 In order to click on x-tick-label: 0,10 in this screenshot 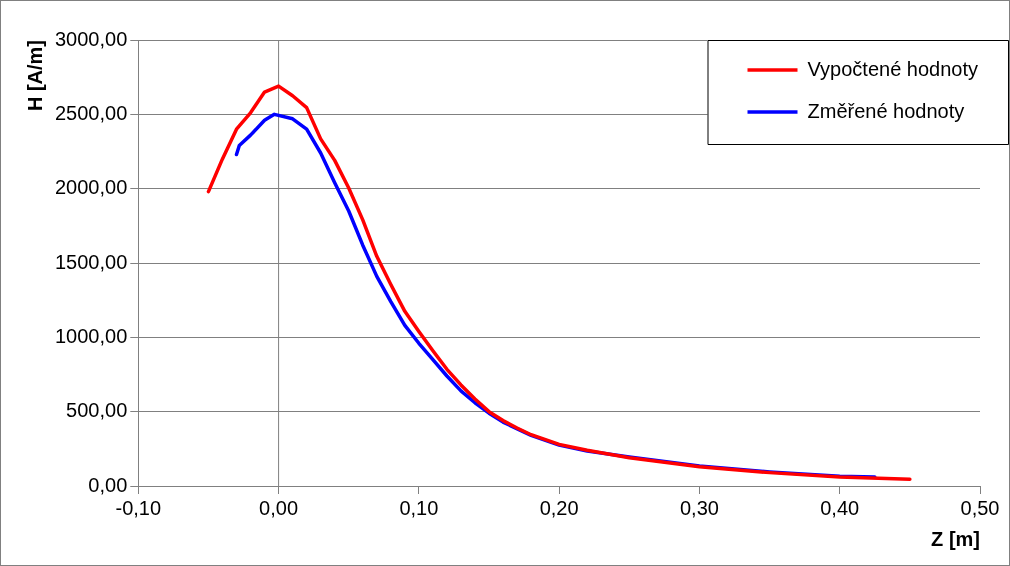, I will do `click(419, 507)`.